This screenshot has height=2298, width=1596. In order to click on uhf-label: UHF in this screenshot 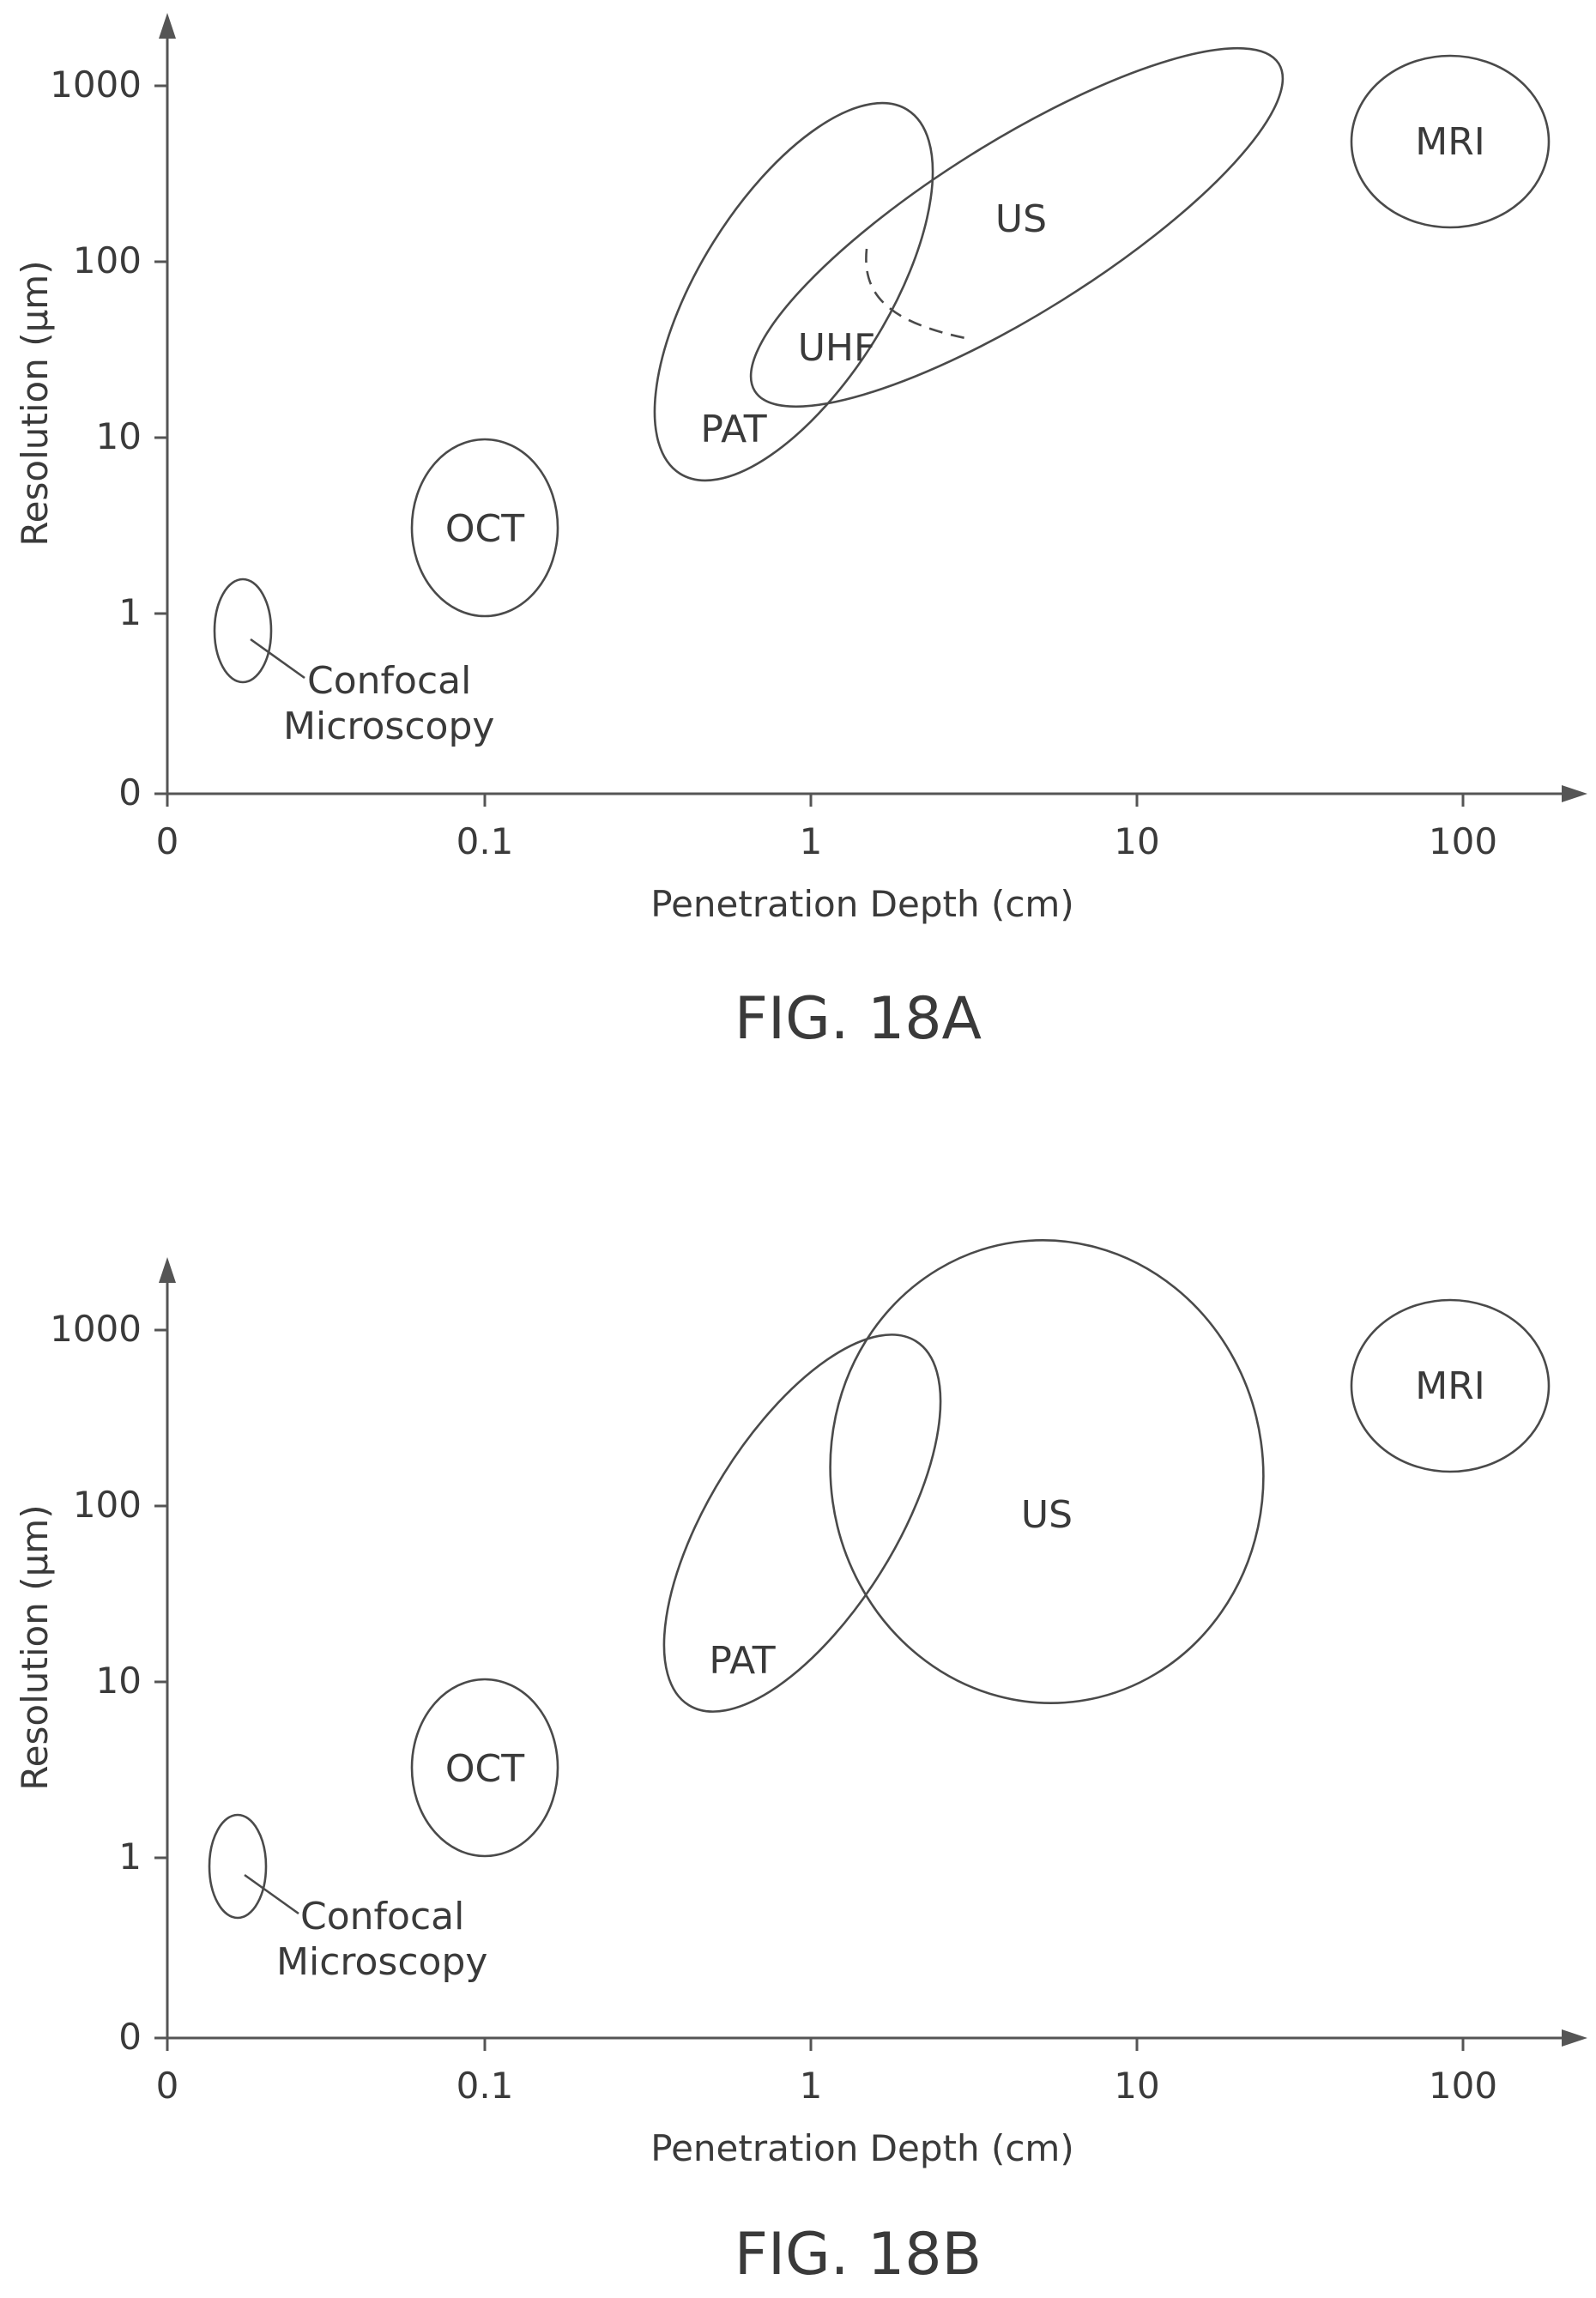, I will do `click(837, 348)`.